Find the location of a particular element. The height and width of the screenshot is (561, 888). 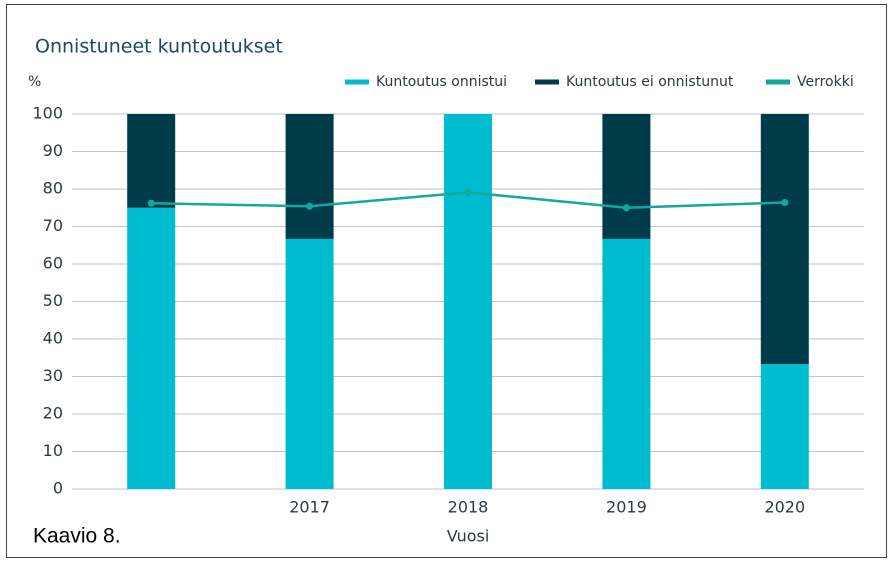

caption: Kaavio 8. is located at coordinates (77, 536).